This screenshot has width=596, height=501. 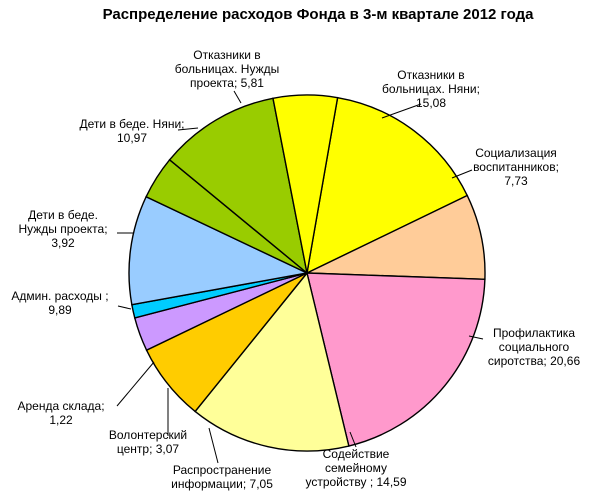 I want to click on slice-label-line: социального, so click(x=534, y=347).